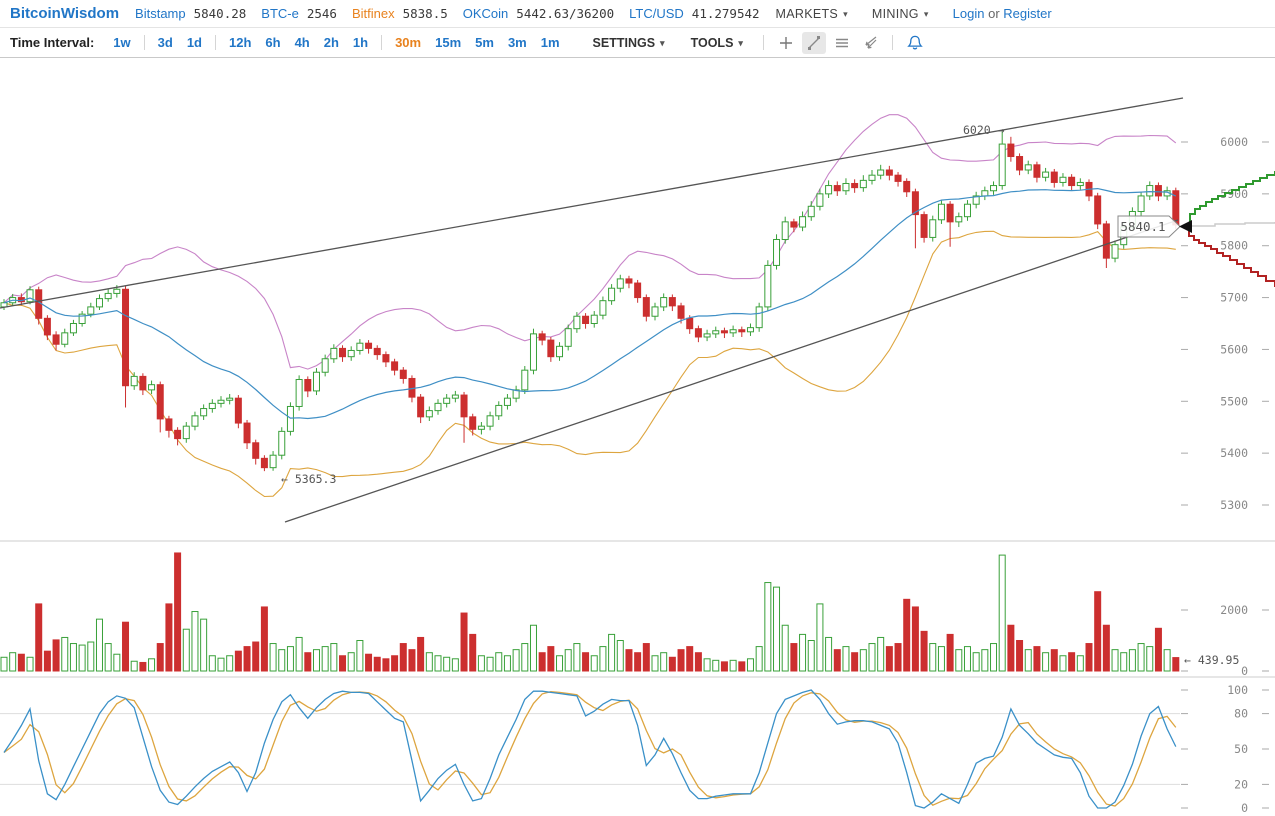 This screenshot has height=816, width=1275. What do you see at coordinates (484, 42) in the screenshot?
I see `interval-5m: 5m` at bounding box center [484, 42].